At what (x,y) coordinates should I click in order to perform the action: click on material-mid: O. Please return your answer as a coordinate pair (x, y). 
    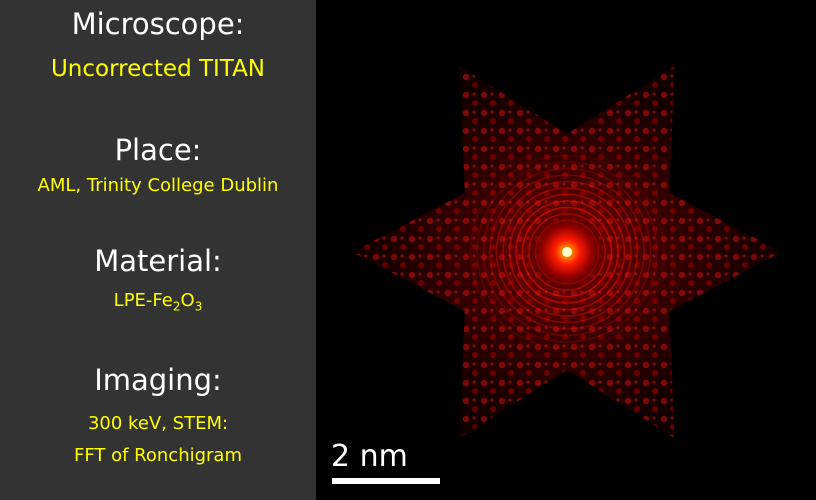
    Looking at the image, I should click on (187, 300).